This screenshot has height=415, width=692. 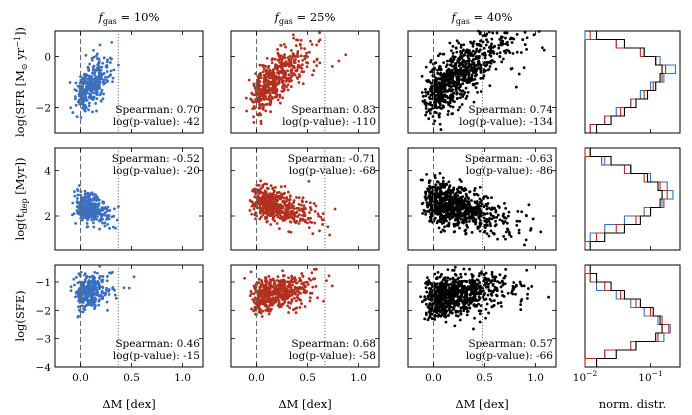 I want to click on column-title: fgas = 25%, so click(x=305, y=18).